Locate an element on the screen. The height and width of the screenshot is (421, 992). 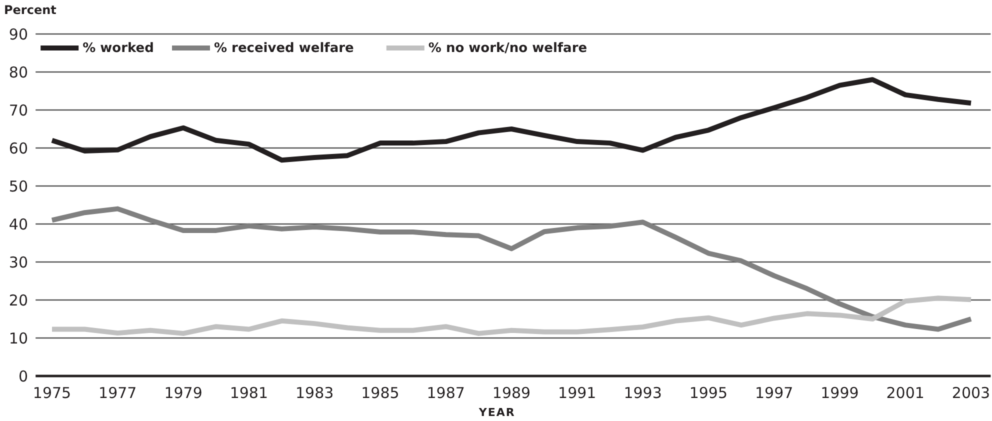
x-tick-label: 1991 is located at coordinates (577, 393).